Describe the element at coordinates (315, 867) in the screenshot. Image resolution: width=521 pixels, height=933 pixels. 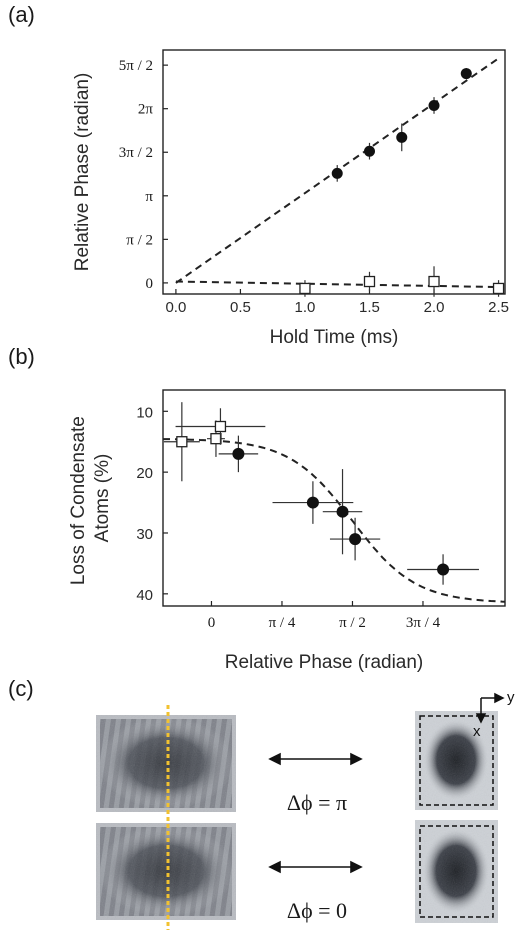
I see `double-arrow-bottom` at that location.